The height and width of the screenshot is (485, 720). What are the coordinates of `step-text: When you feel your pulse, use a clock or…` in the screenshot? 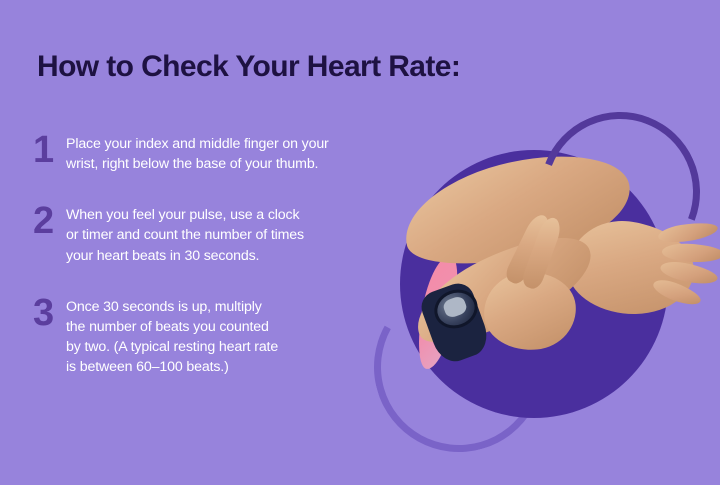 It's located at (249, 234).